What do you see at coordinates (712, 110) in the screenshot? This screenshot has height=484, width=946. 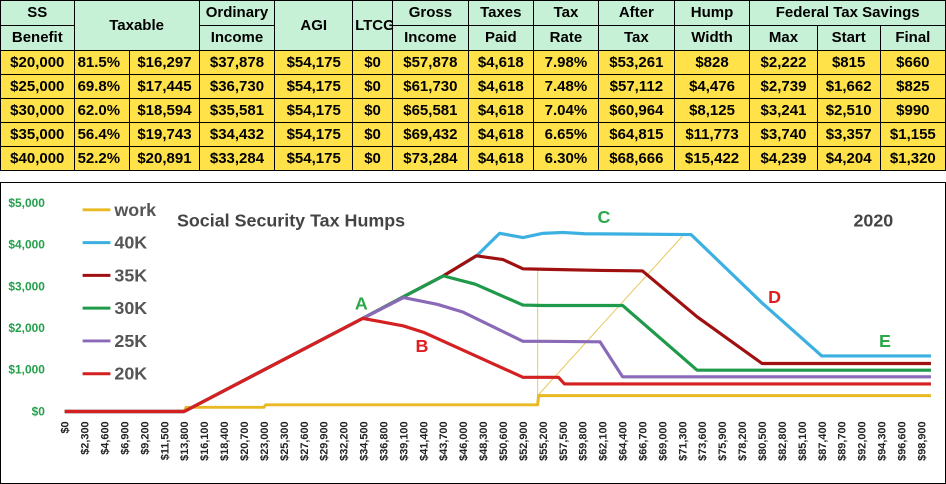 I see `table-cell: $8,125` at bounding box center [712, 110].